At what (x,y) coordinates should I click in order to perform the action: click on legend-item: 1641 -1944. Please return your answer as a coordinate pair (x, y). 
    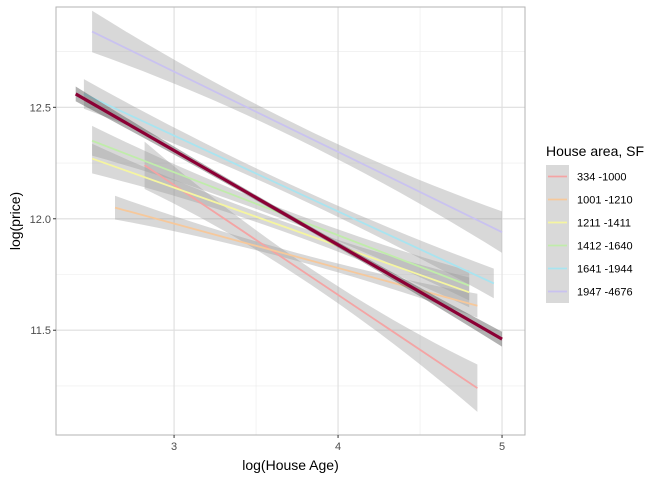
    Looking at the image, I should click on (589, 268).